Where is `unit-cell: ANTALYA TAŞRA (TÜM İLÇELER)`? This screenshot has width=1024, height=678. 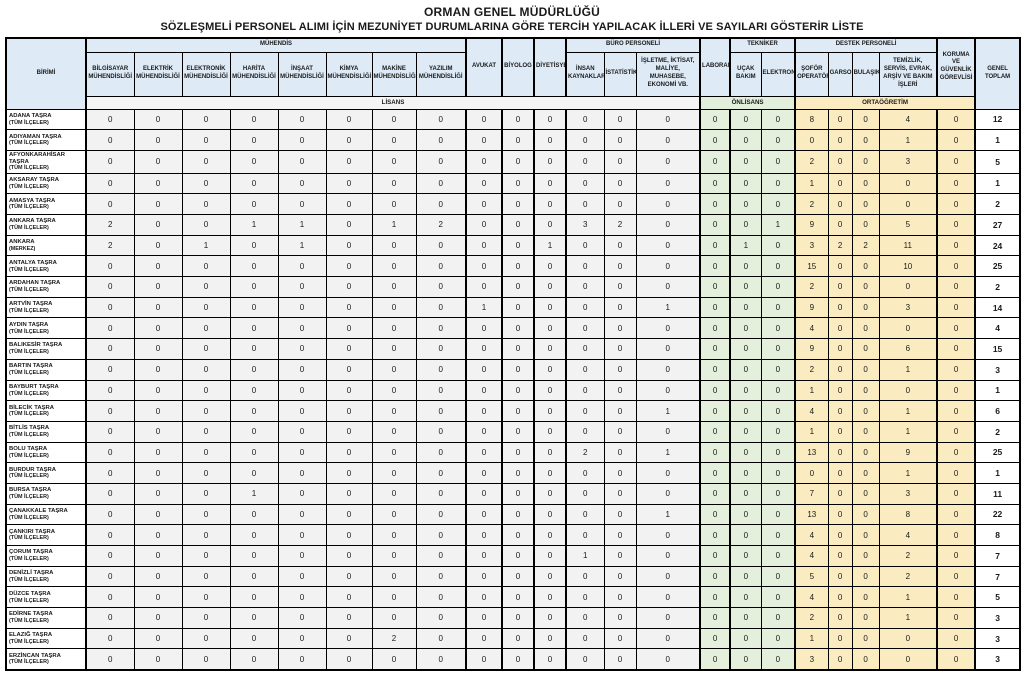 unit-cell: ANTALYA TAŞRA (TÜM İLÇELER) is located at coordinates (46, 266).